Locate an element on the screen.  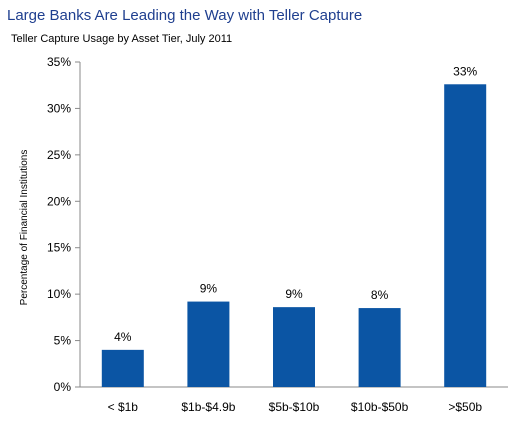
x-tick-label: < $1b is located at coordinates (123, 407).